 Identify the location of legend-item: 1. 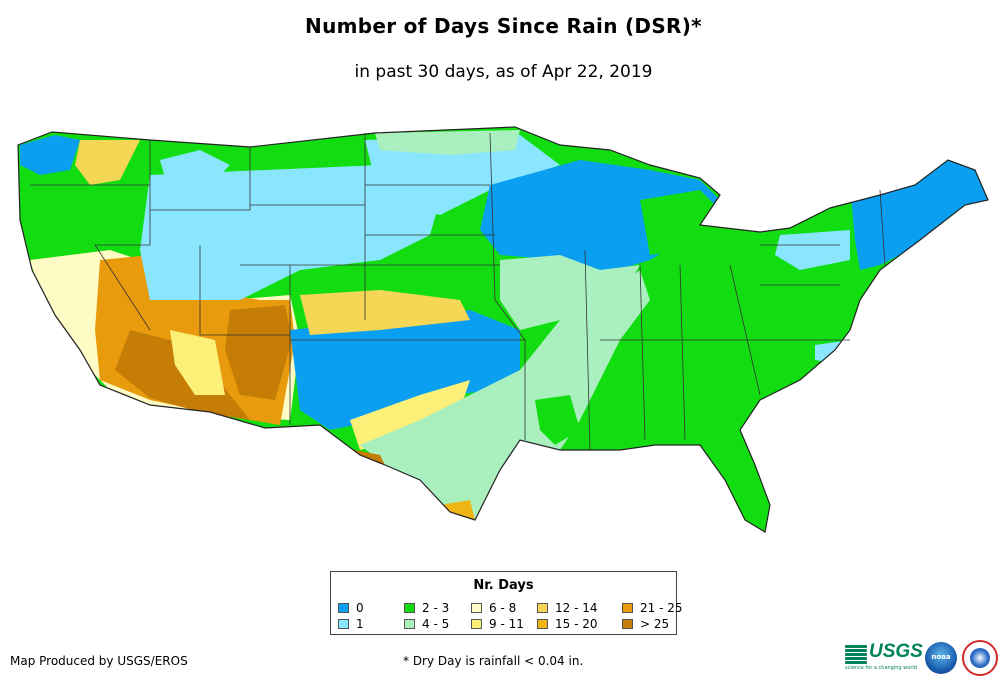
(351, 624).